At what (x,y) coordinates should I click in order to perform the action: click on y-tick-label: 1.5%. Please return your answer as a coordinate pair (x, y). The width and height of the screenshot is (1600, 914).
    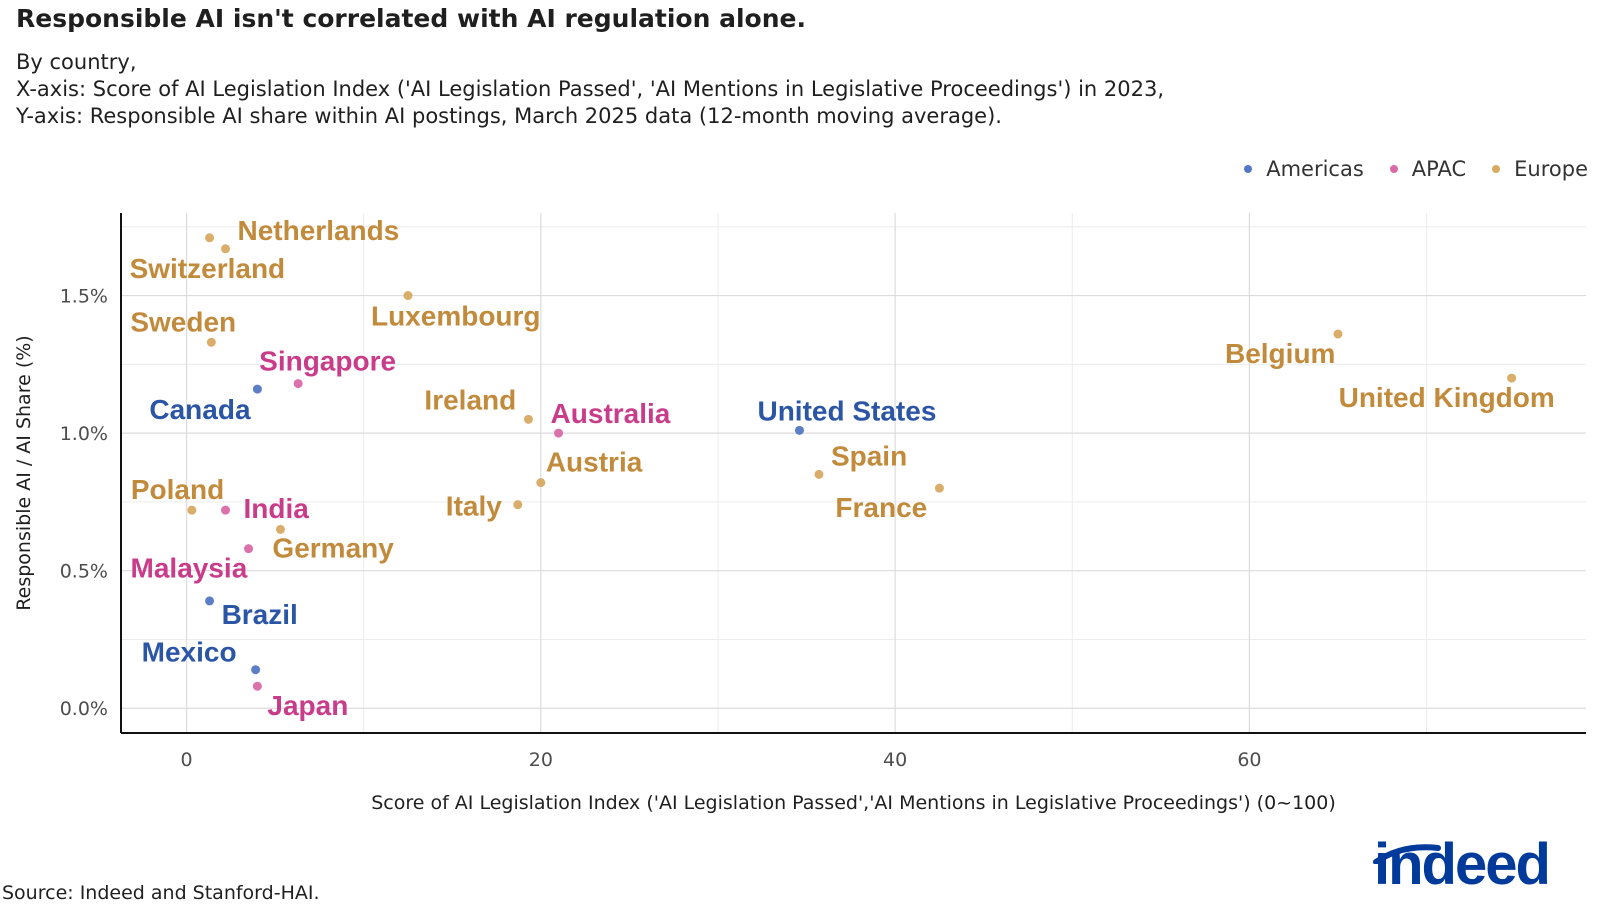
    Looking at the image, I should click on (84, 297).